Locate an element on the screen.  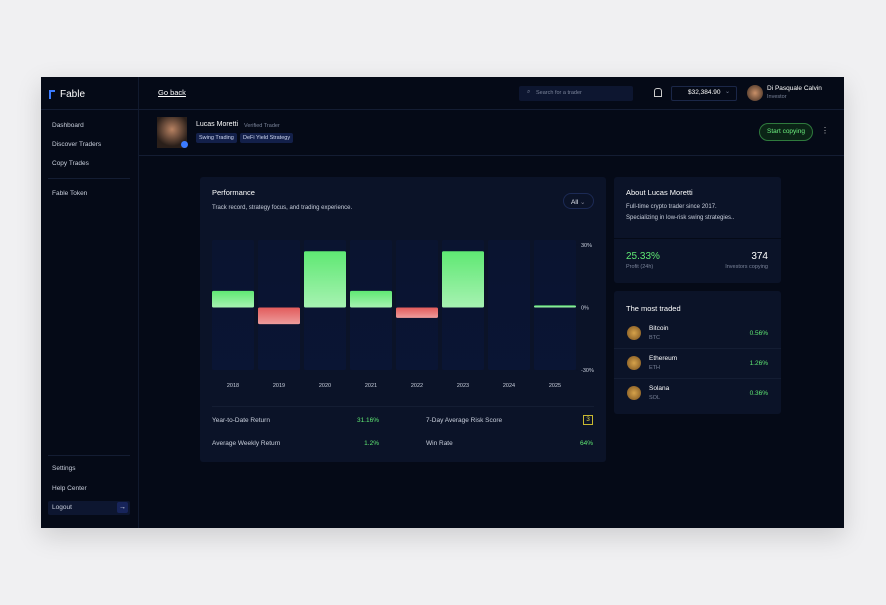
x-tick-label: 2024 is located at coordinates (509, 386).